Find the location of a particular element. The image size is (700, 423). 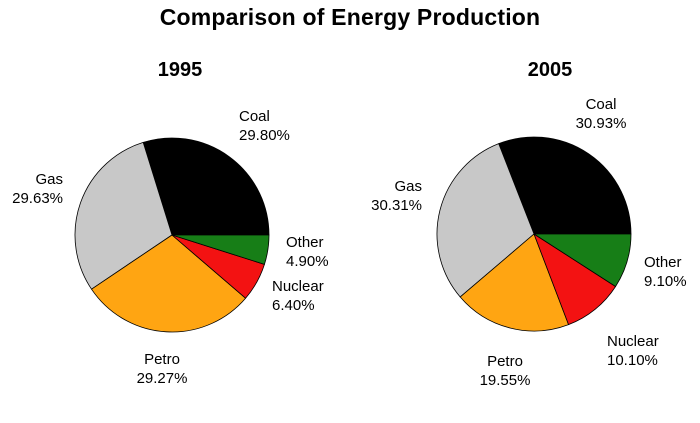

pie-1995-slice-other is located at coordinates (220, 249).